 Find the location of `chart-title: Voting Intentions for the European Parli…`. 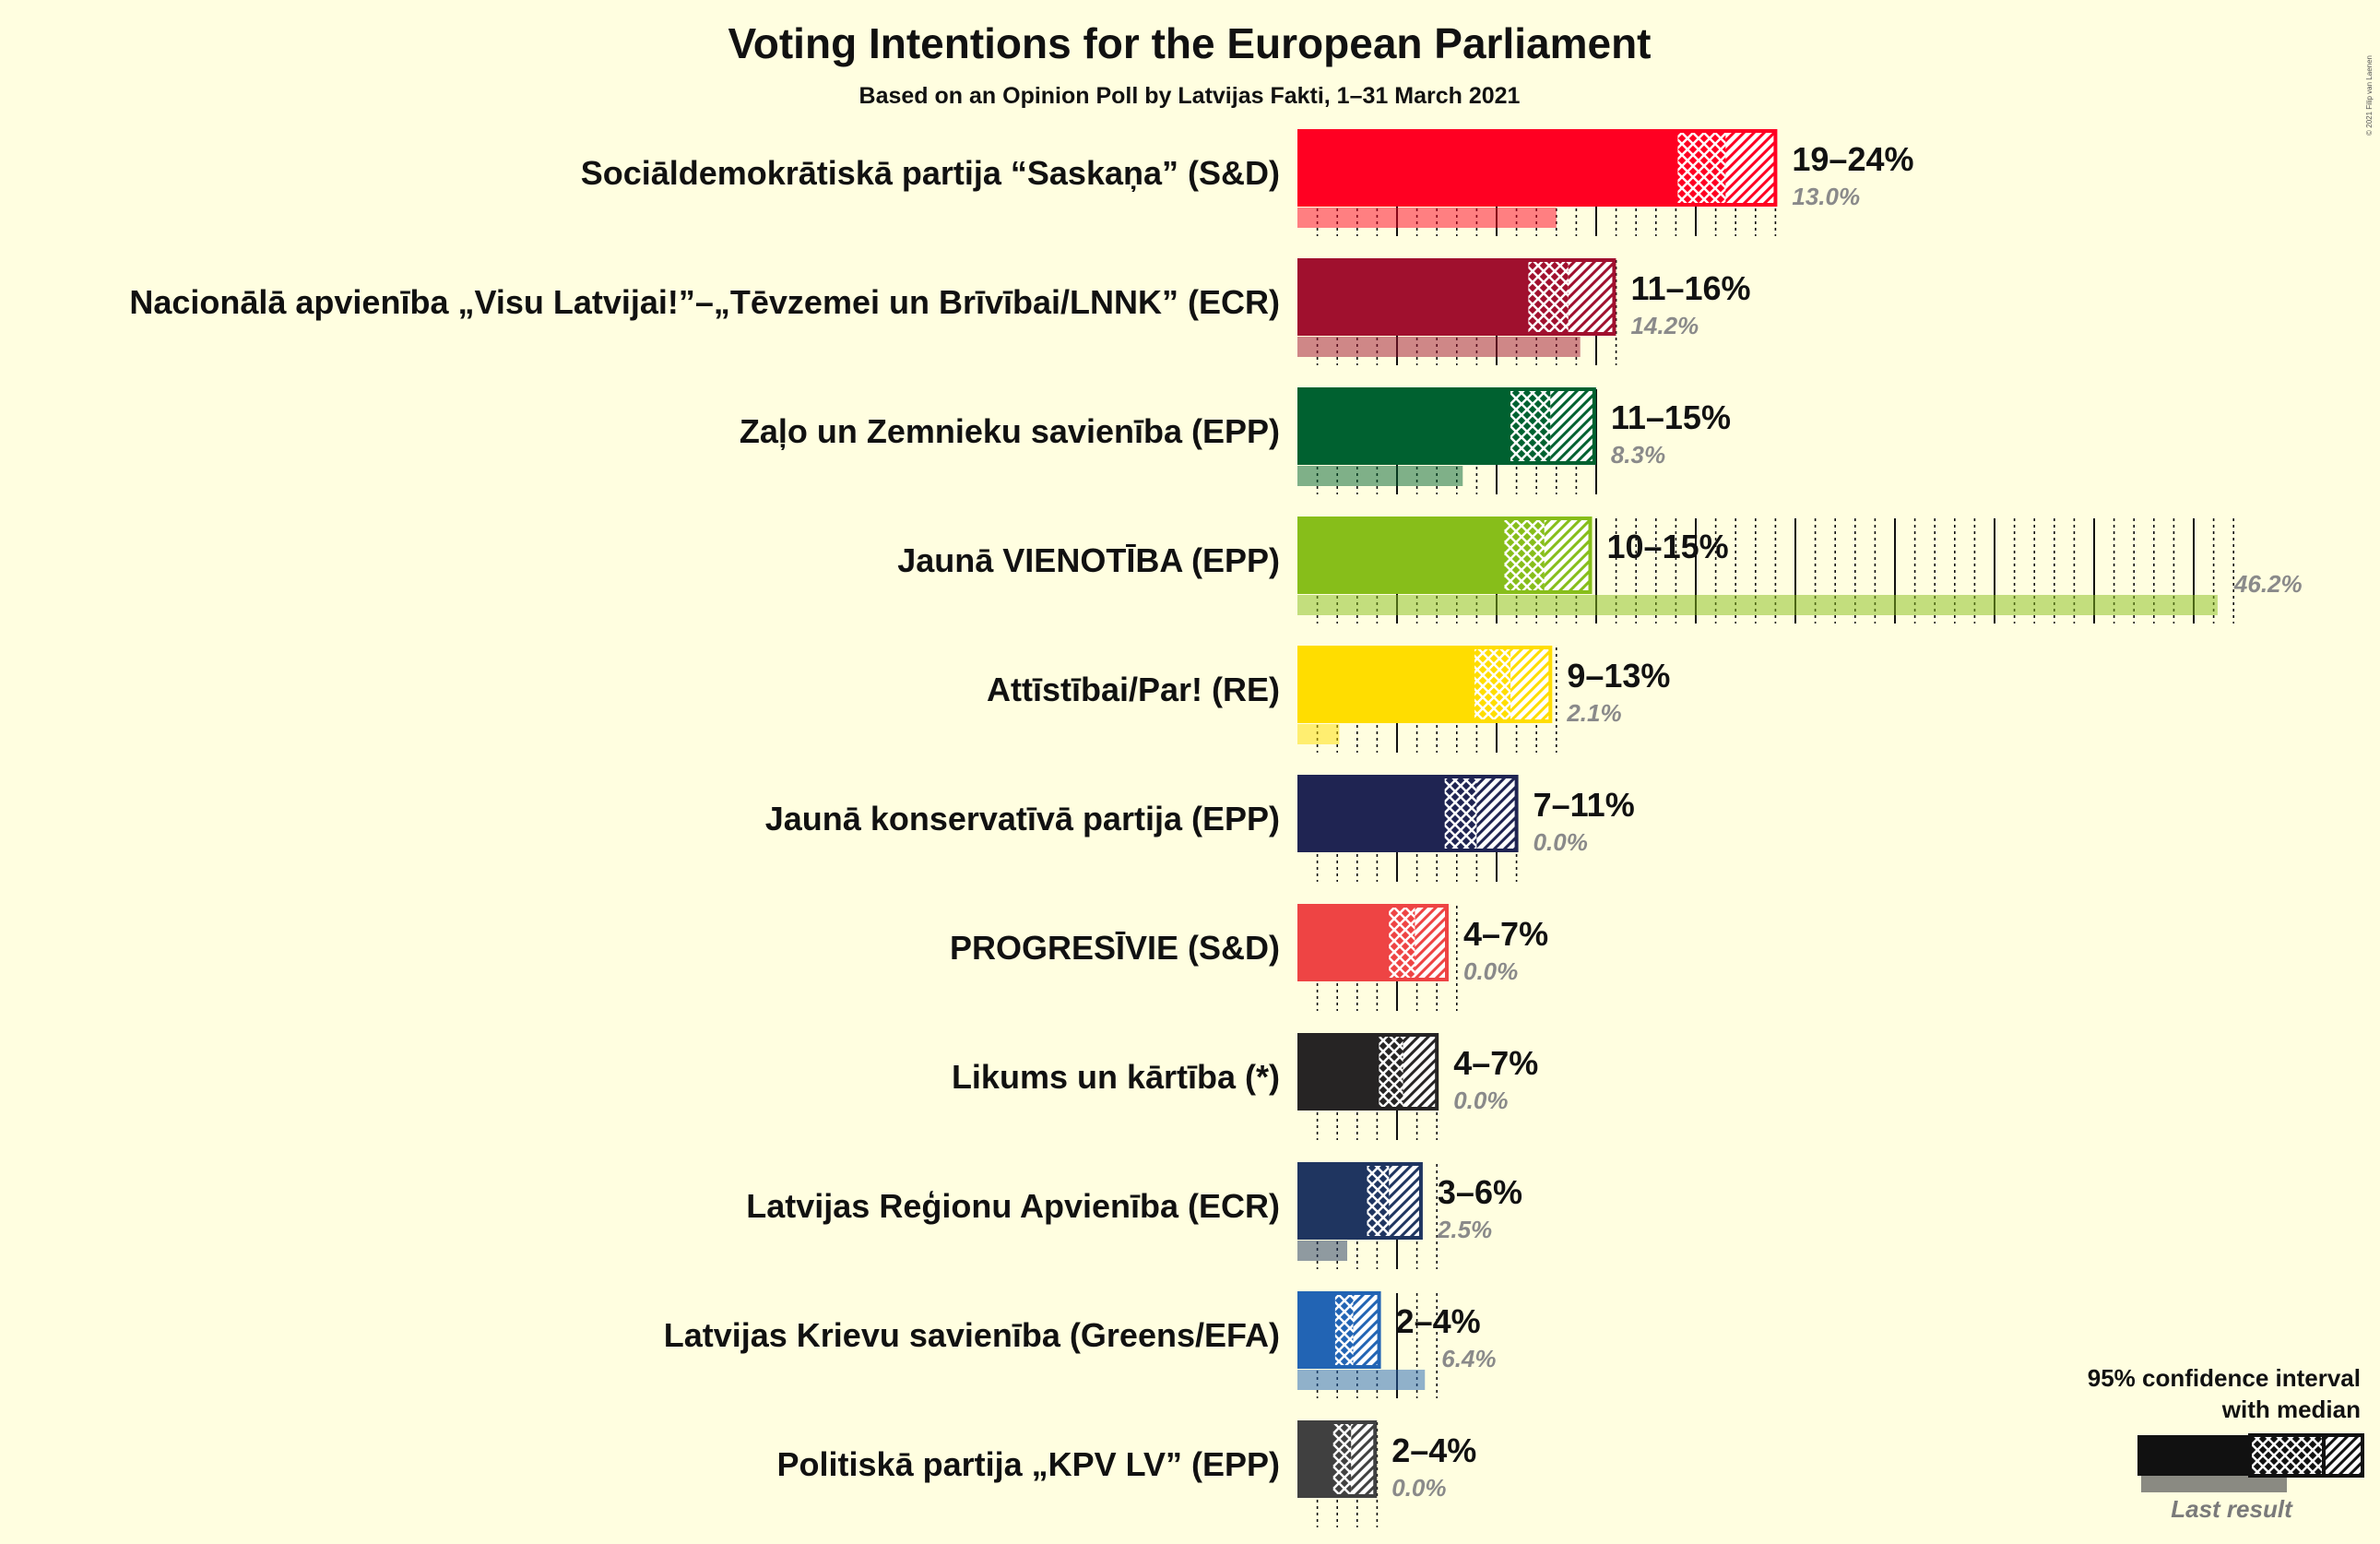

chart-title: Voting Intentions for the European Parli… is located at coordinates (1190, 43).